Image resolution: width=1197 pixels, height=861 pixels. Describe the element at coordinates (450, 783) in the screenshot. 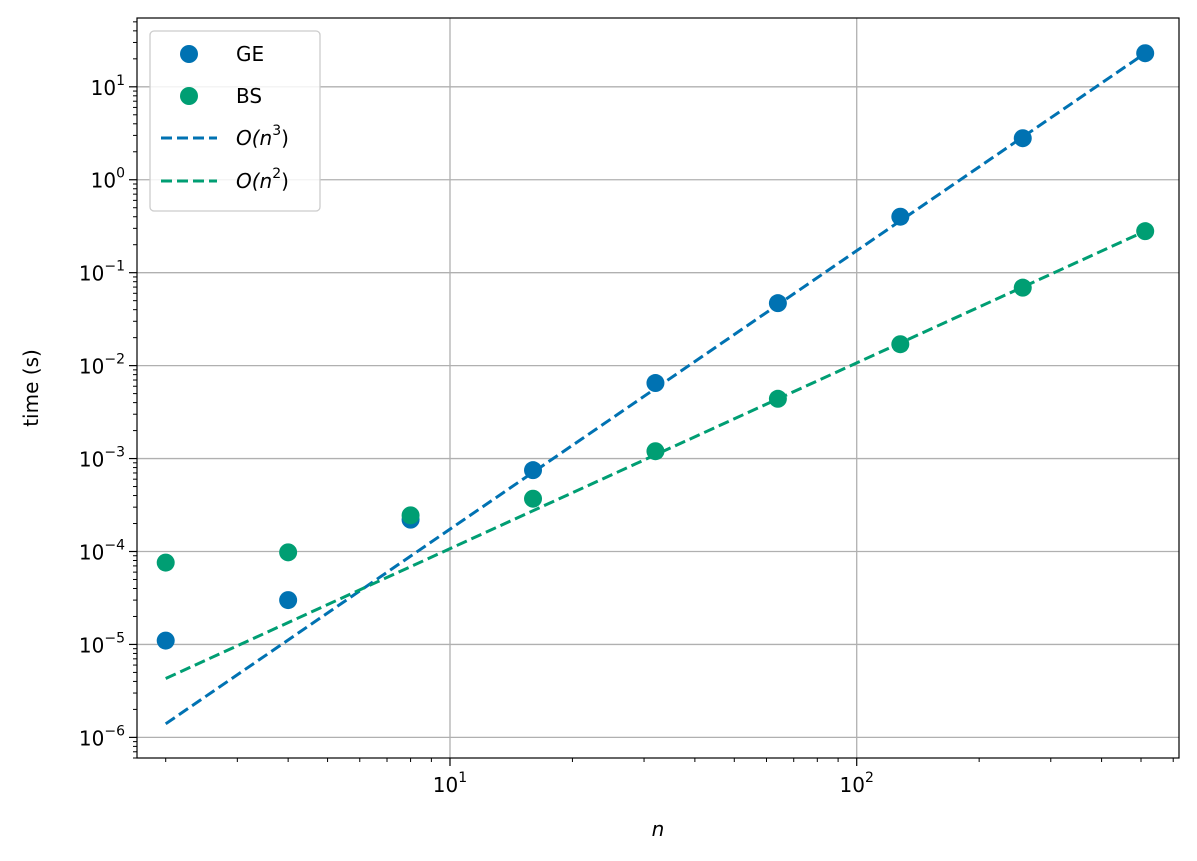

I see `x-tick-label: 10¹` at that location.